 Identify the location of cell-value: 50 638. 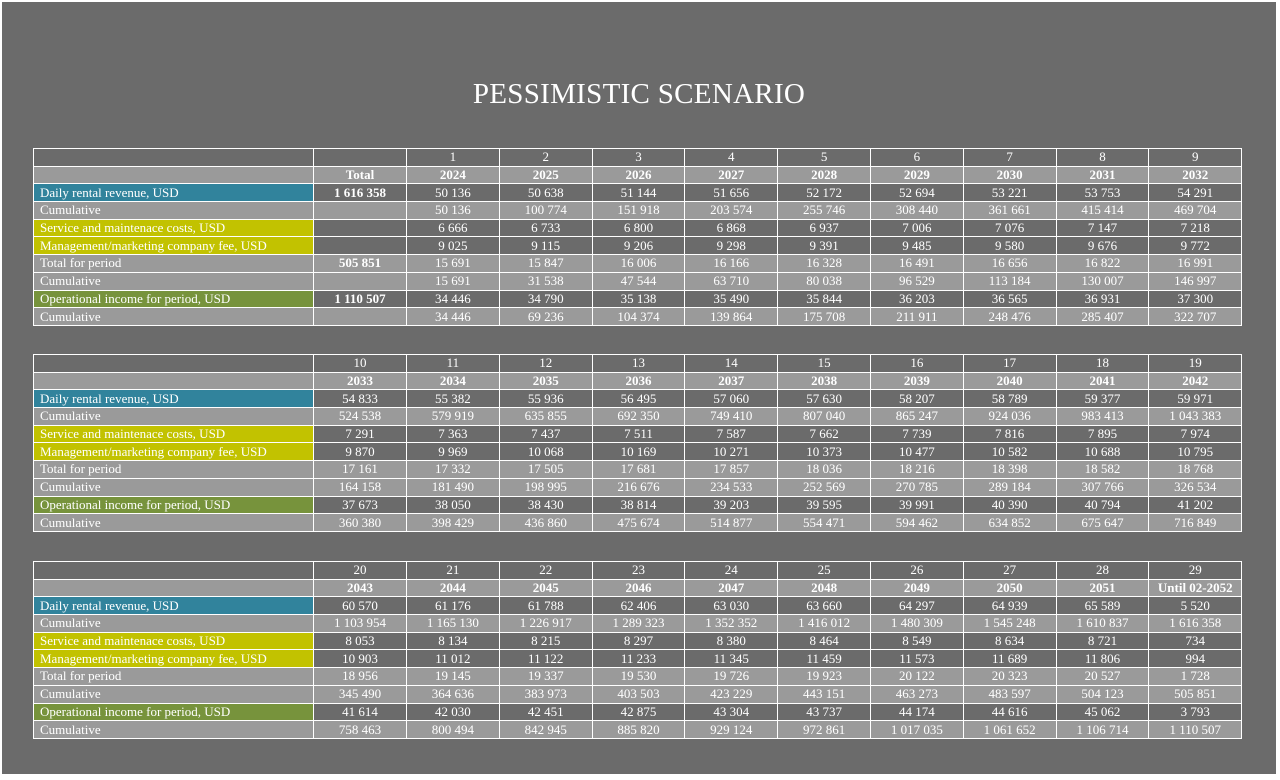
(545, 193).